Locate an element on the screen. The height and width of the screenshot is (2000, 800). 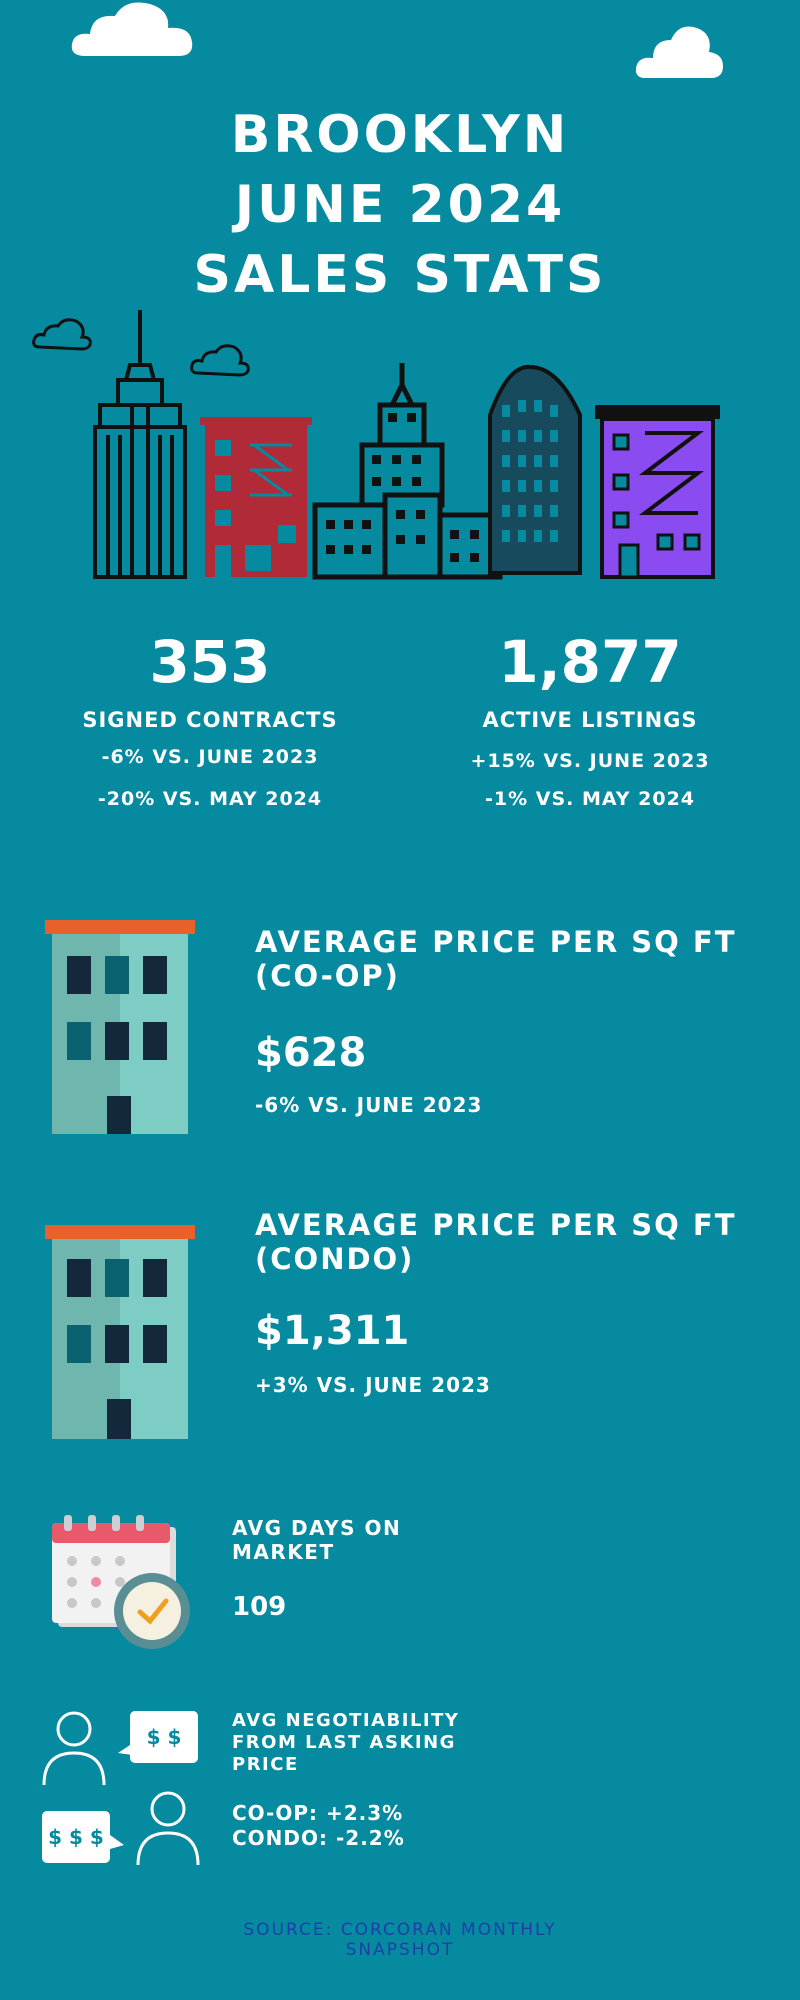
condo-price-value: $1,311 is located at coordinates (332, 1331).